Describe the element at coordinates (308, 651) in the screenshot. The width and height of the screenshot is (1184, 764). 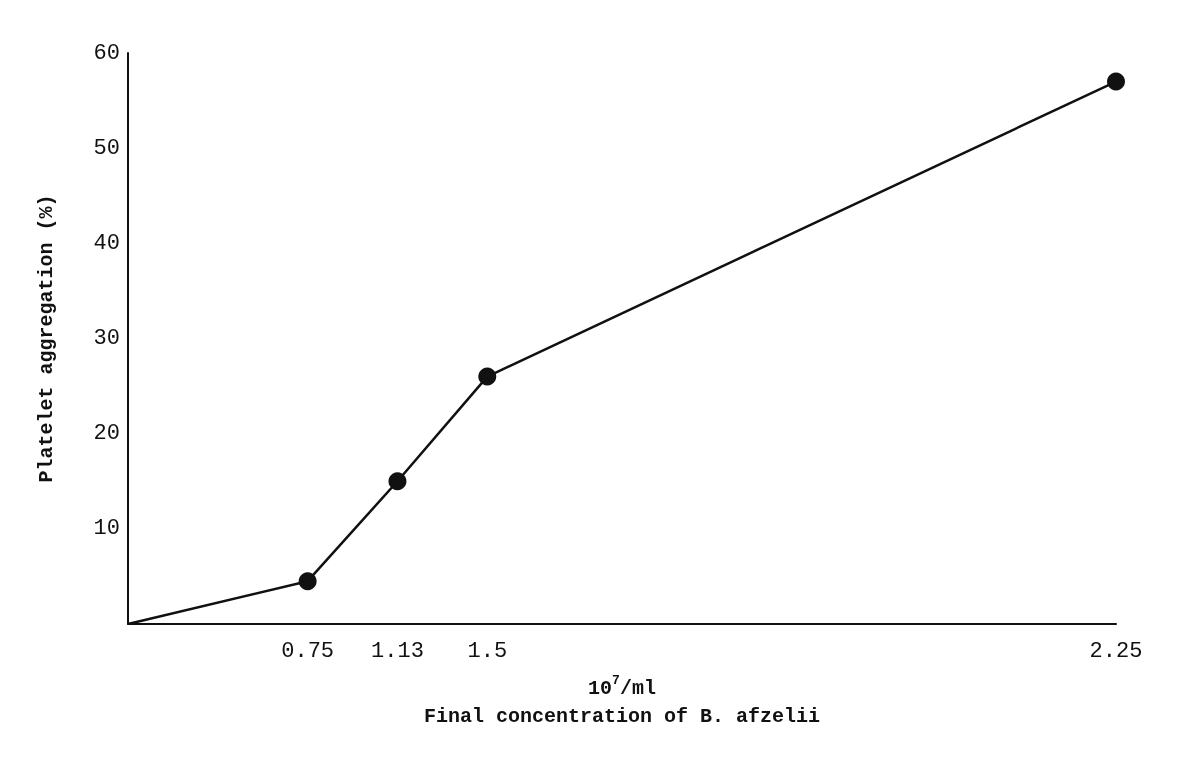
I see `x-tick-label: 0.75` at that location.